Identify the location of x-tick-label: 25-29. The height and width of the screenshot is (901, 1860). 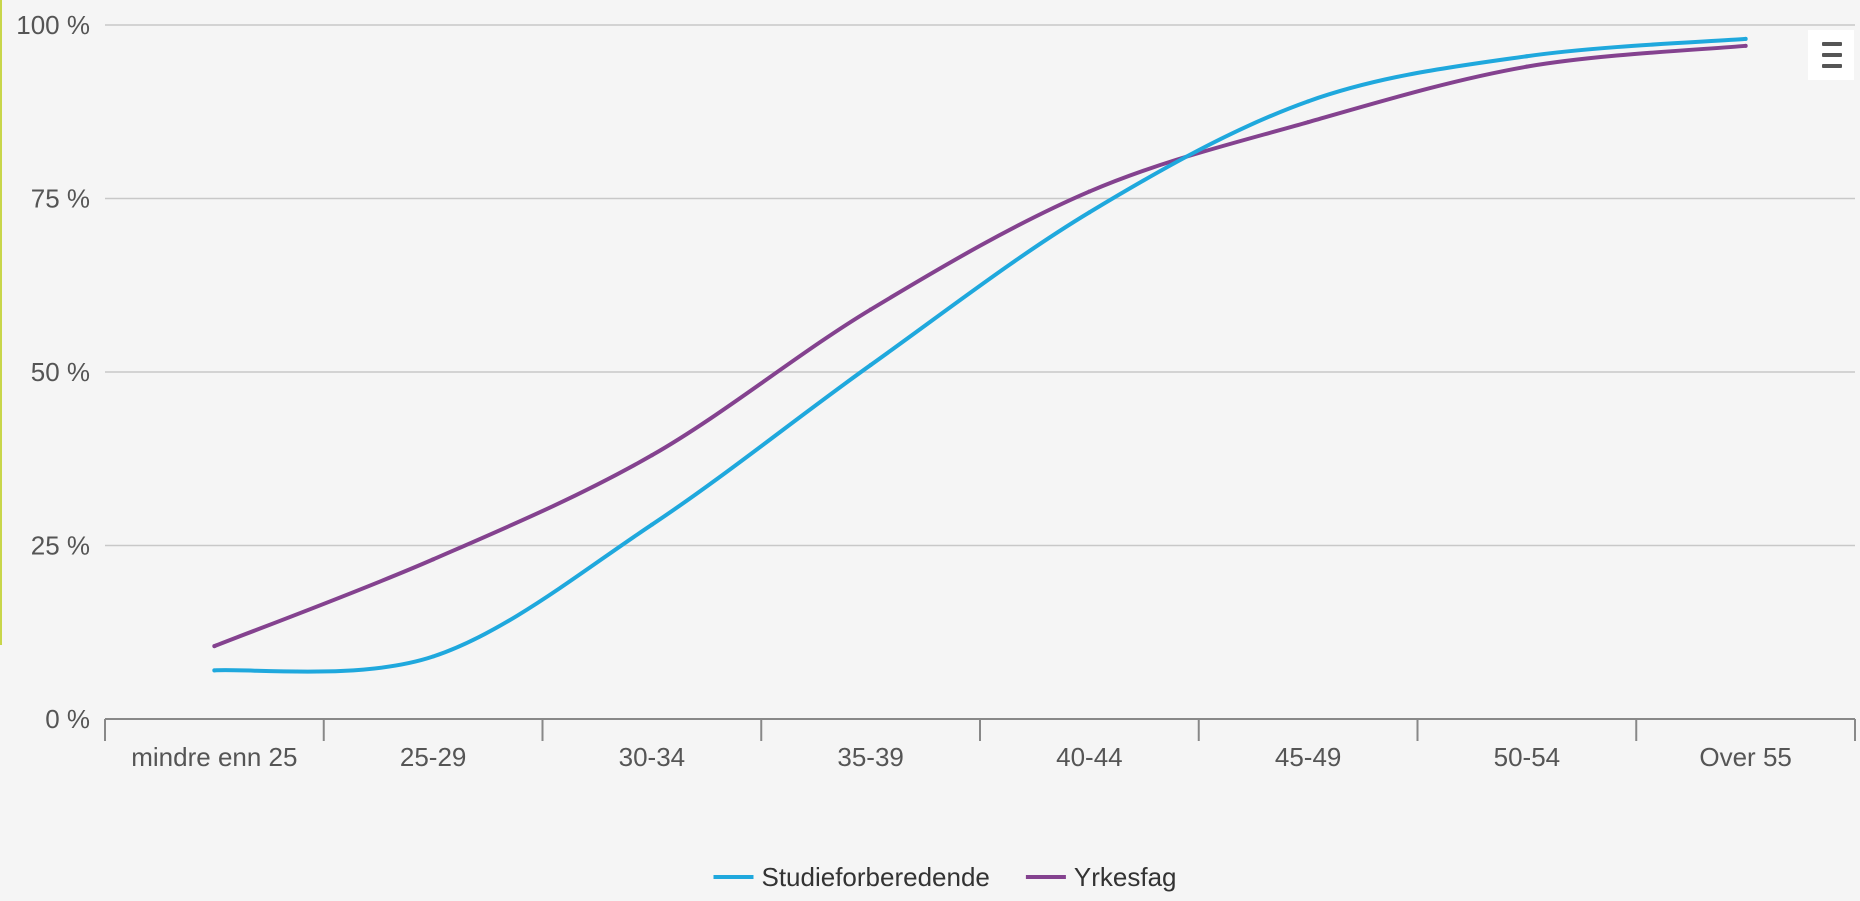
(433, 757).